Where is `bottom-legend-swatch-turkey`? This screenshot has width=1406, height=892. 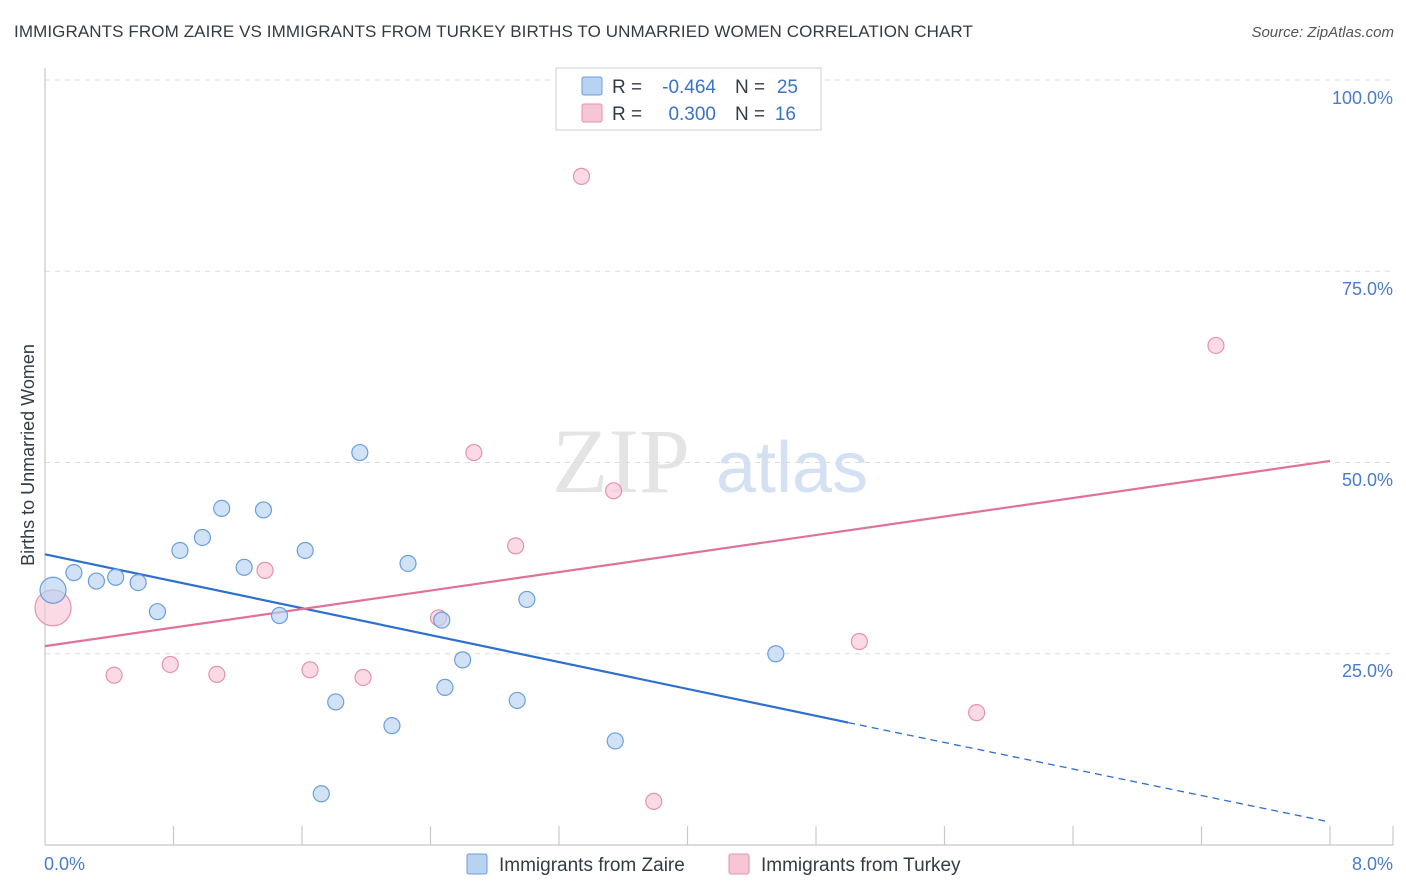 bottom-legend-swatch-turkey is located at coordinates (739, 864).